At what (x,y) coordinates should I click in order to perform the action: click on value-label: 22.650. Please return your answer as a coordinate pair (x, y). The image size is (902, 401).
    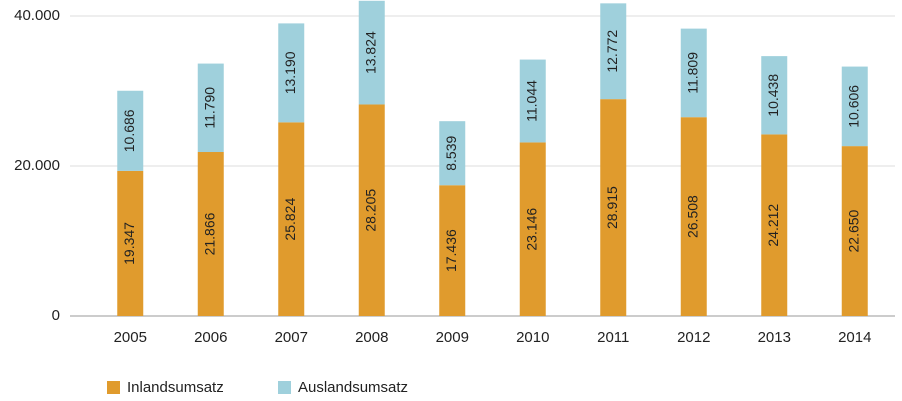
    Looking at the image, I should click on (853, 230).